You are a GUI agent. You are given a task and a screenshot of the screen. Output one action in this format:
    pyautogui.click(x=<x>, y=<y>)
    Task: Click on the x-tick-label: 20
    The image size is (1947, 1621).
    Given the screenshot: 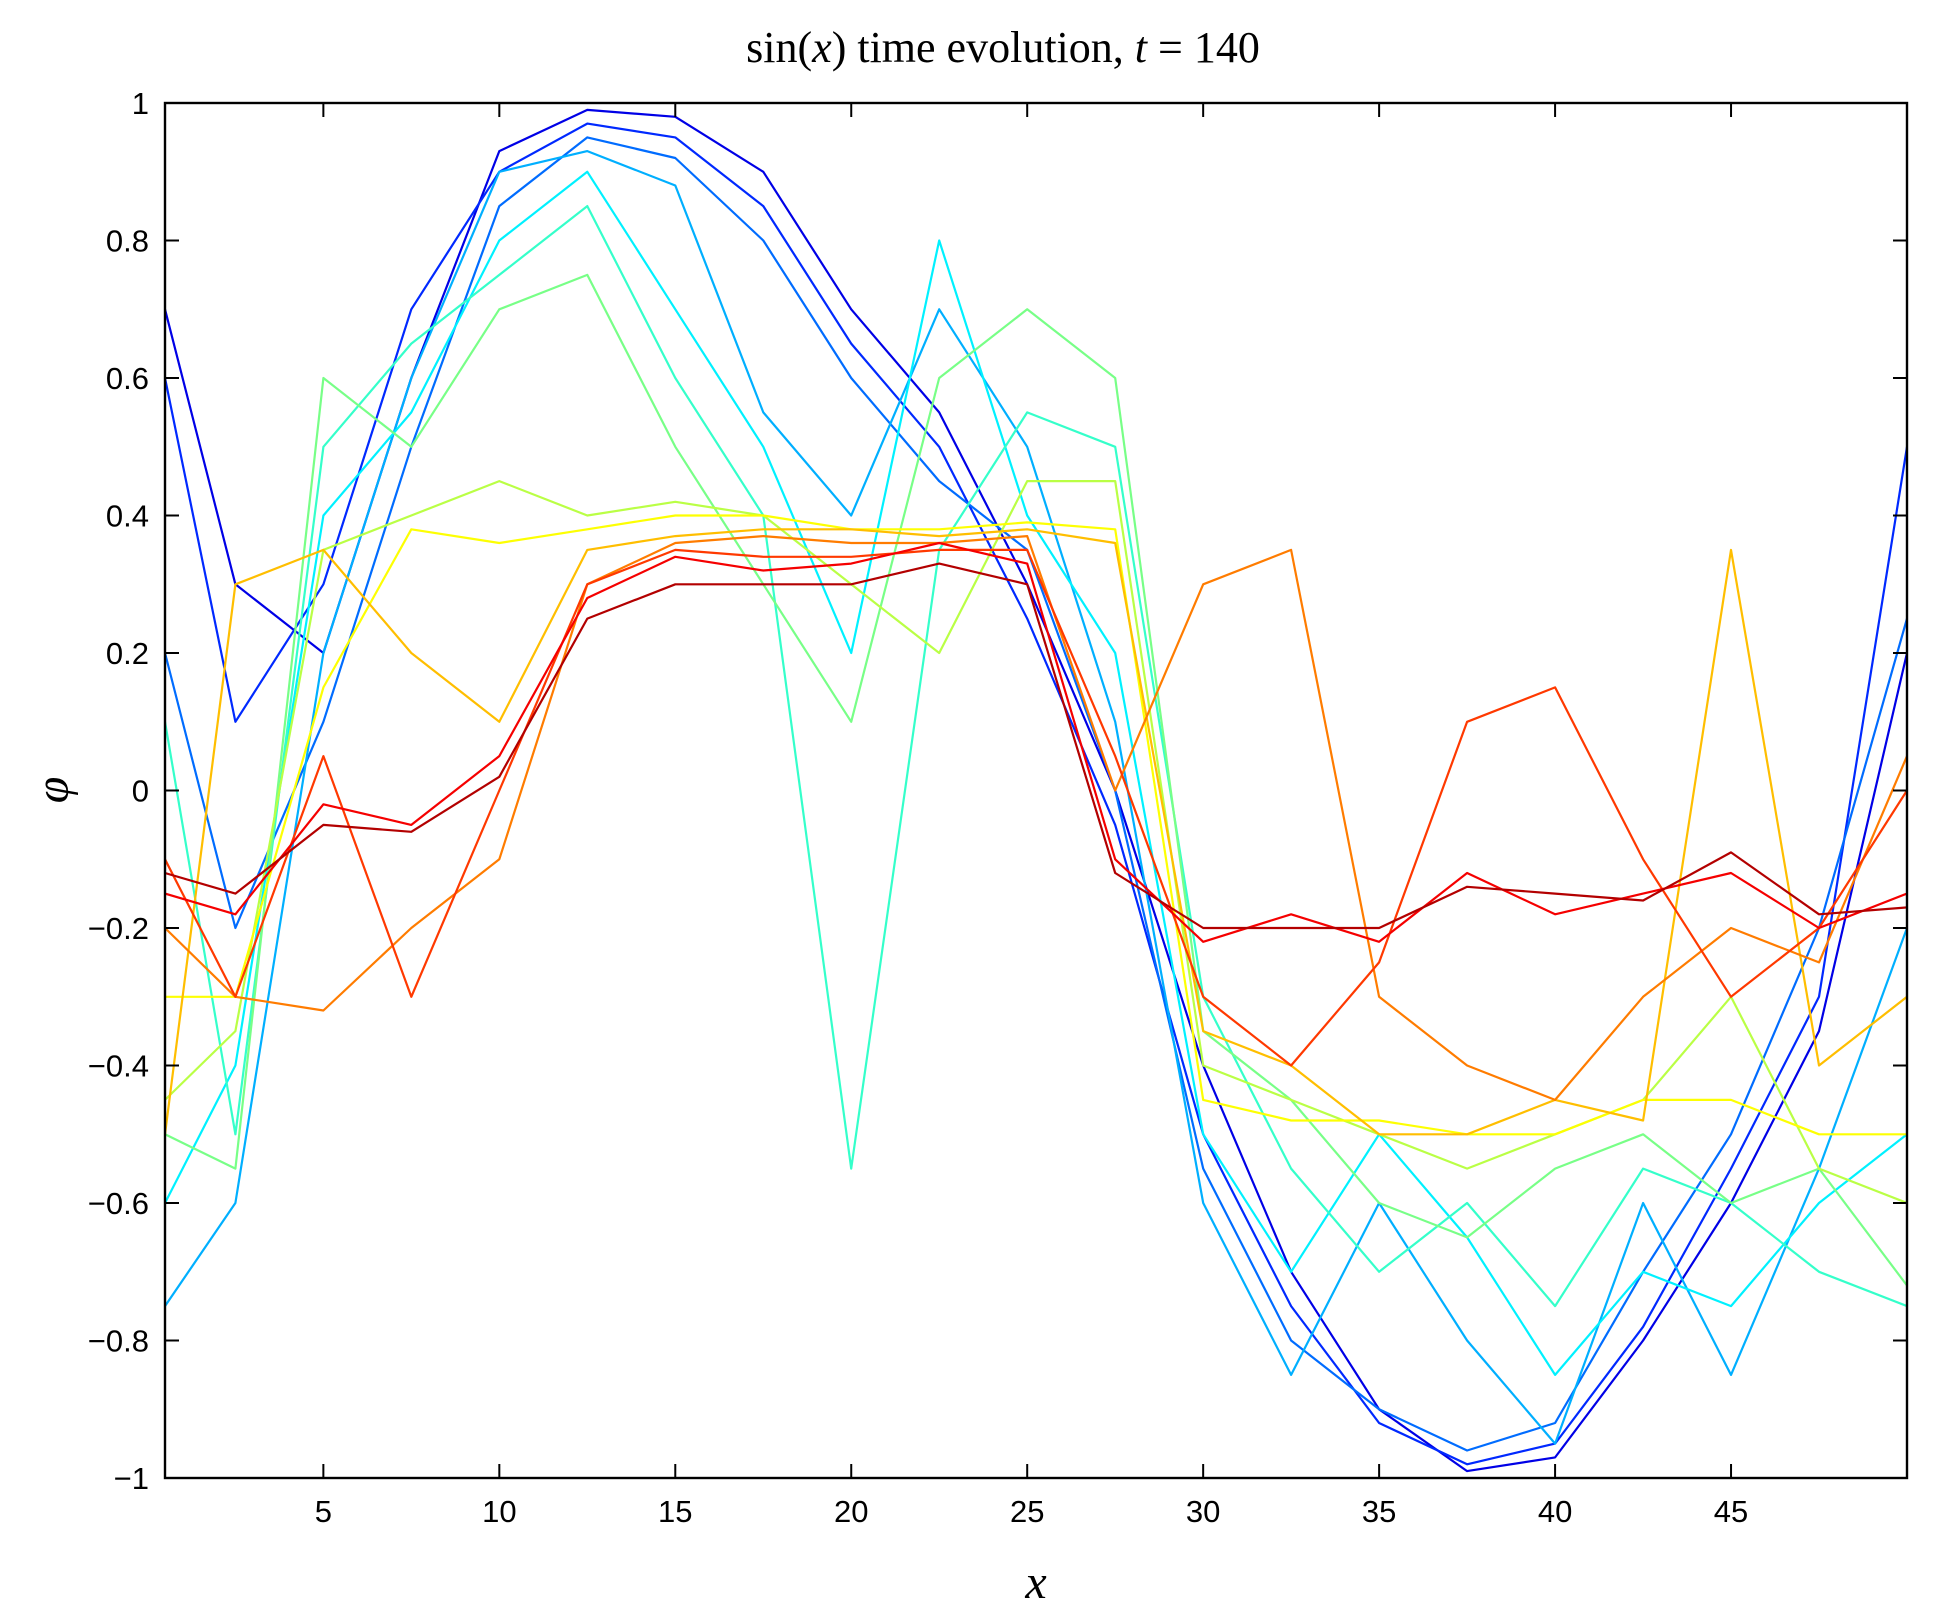 What is the action you would take?
    pyautogui.click(x=851, y=1511)
    